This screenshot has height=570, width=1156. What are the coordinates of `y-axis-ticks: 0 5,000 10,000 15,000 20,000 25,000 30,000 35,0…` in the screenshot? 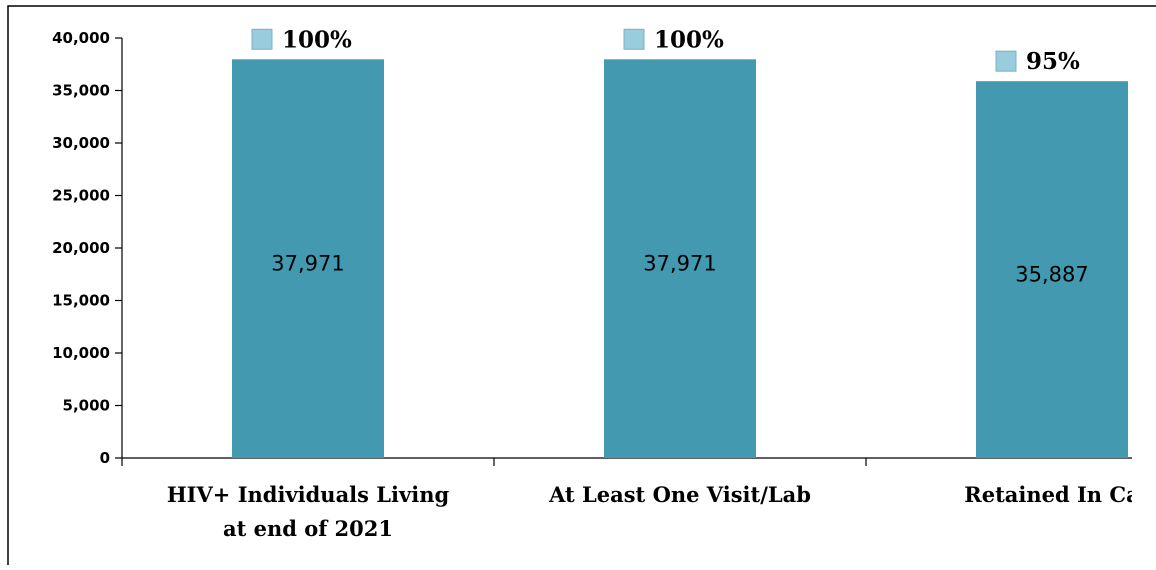 It's located at (87, 248).